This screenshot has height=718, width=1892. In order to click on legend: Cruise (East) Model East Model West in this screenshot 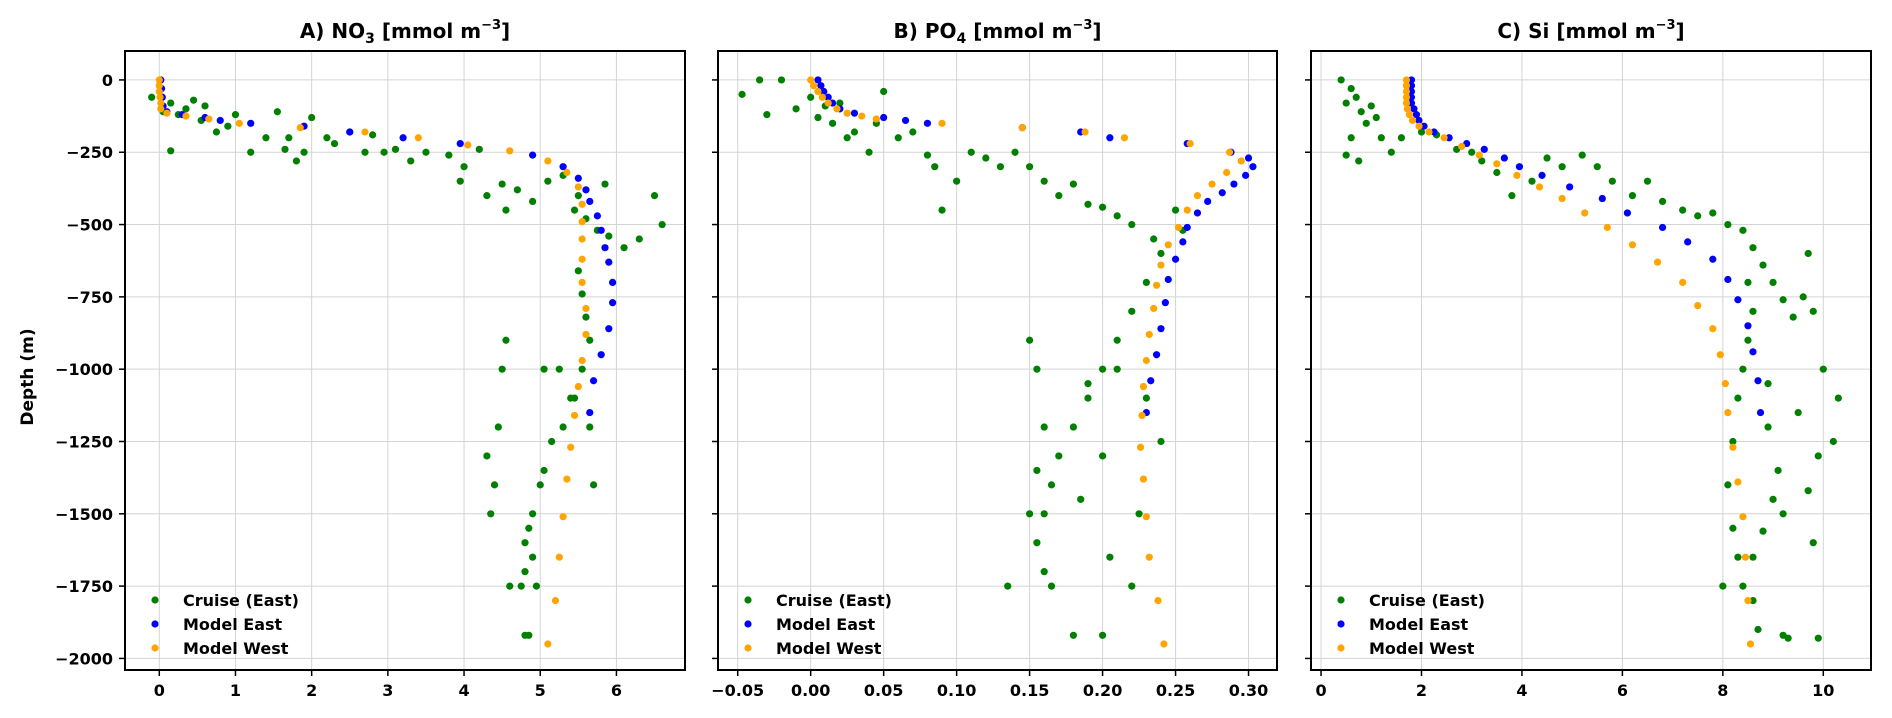, I will do `click(225, 624)`.